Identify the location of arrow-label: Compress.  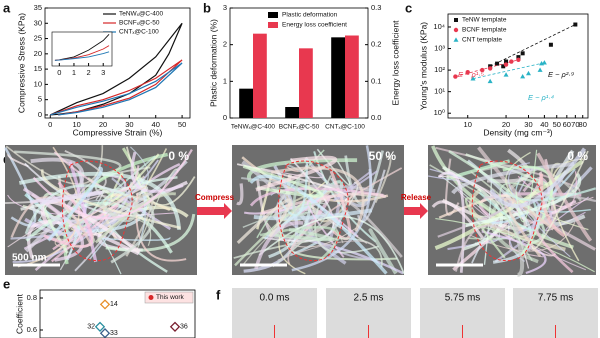
(215, 197).